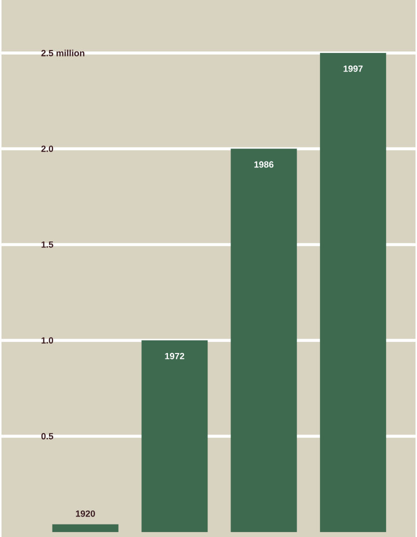 Image resolution: width=417 pixels, height=537 pixels. I want to click on y-tick-label: 1.0, so click(48, 340).